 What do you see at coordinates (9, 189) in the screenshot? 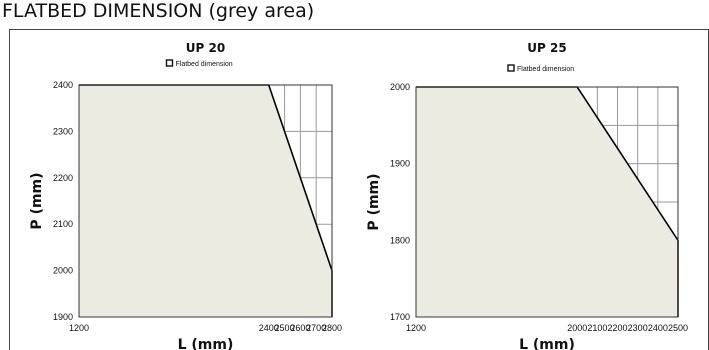
I see `left-border` at bounding box center [9, 189].